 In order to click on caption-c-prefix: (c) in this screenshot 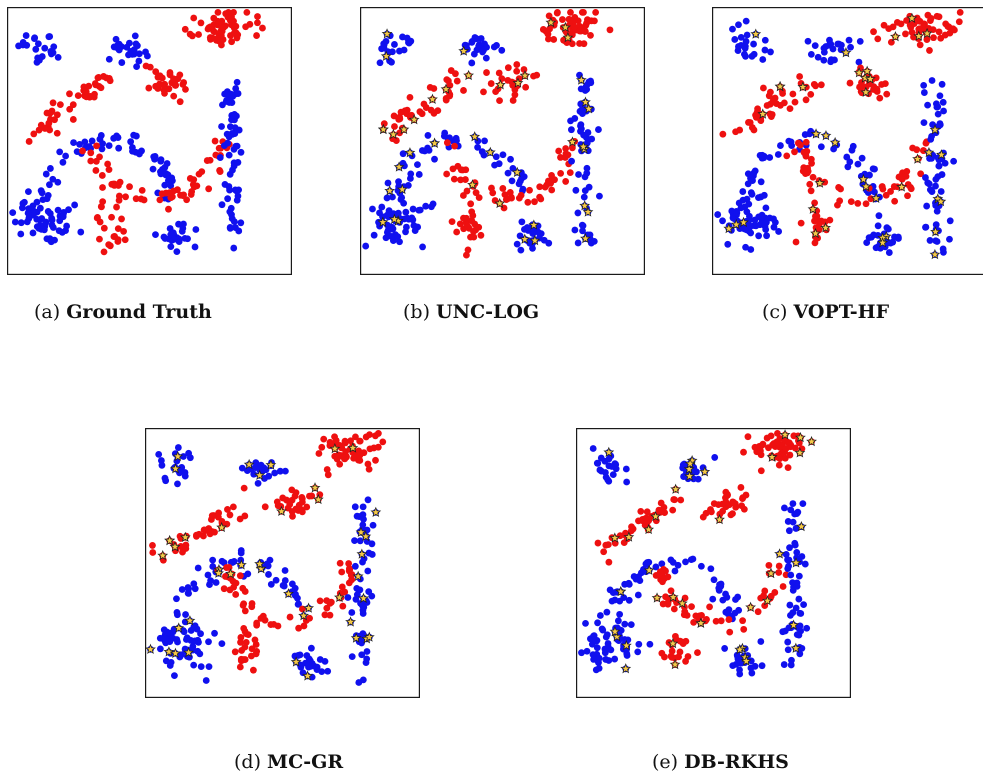, I will do `click(775, 312)`.